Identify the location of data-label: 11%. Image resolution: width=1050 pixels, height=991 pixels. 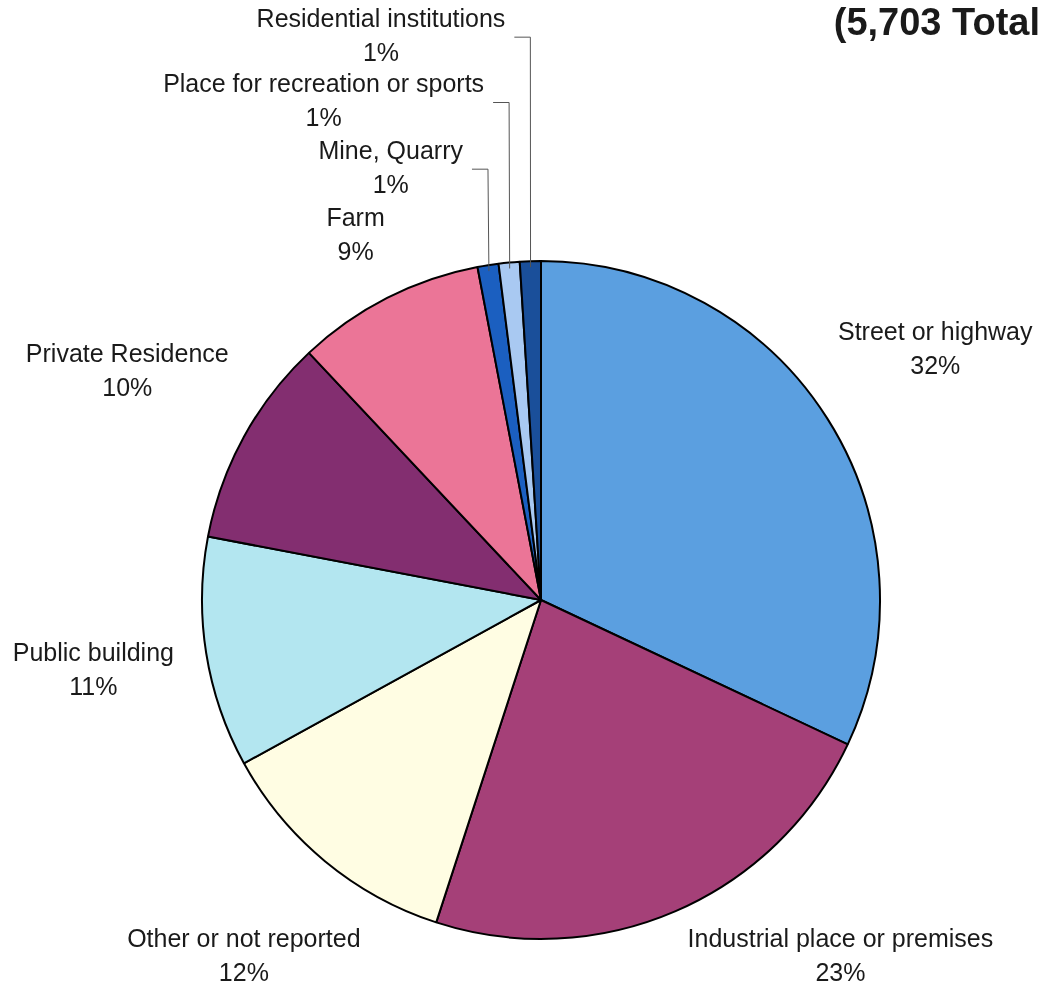
(93, 685).